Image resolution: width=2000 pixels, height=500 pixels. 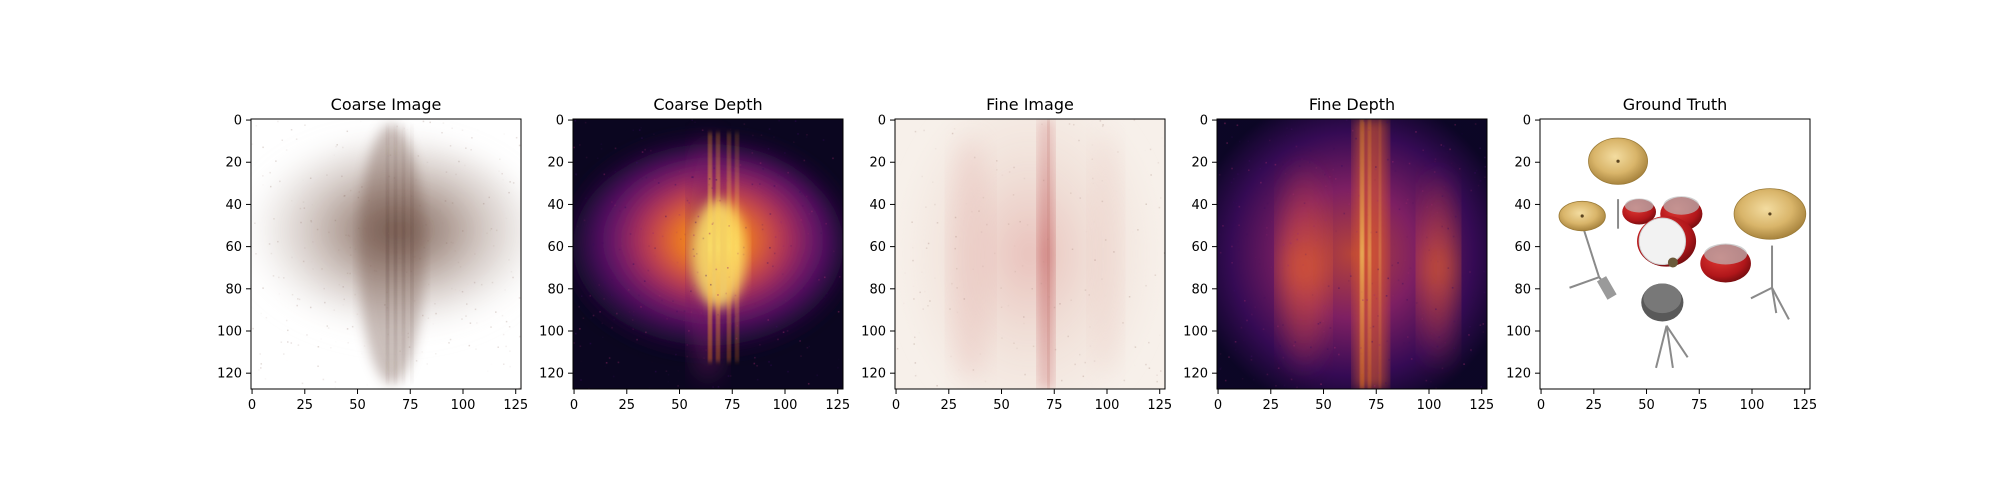 What do you see at coordinates (1662, 241) in the screenshot?
I see `bass-drum-head` at bounding box center [1662, 241].